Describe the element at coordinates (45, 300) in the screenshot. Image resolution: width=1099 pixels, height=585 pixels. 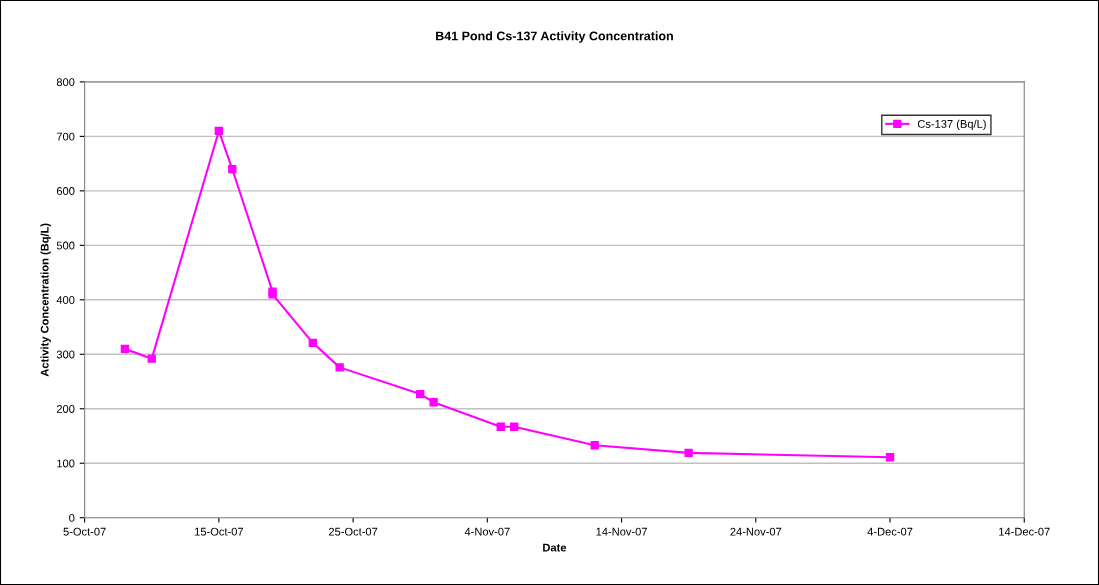
I see `y-axis-title: Activity Concentration (Bq/L)` at that location.